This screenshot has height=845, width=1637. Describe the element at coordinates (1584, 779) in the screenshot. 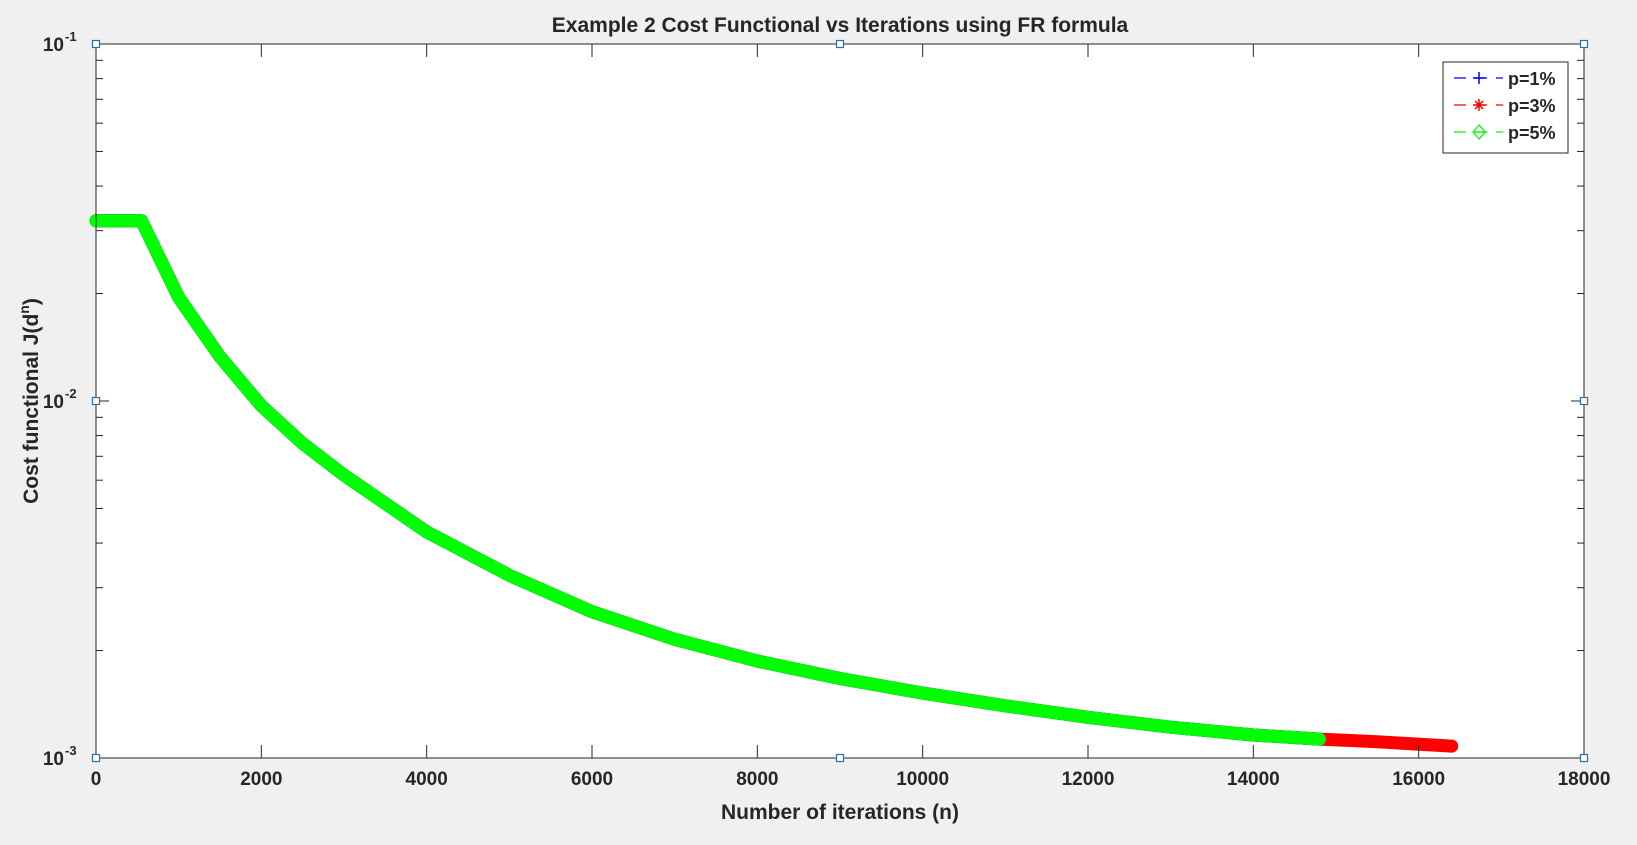

I see `x-tick-label: 18000` at that location.